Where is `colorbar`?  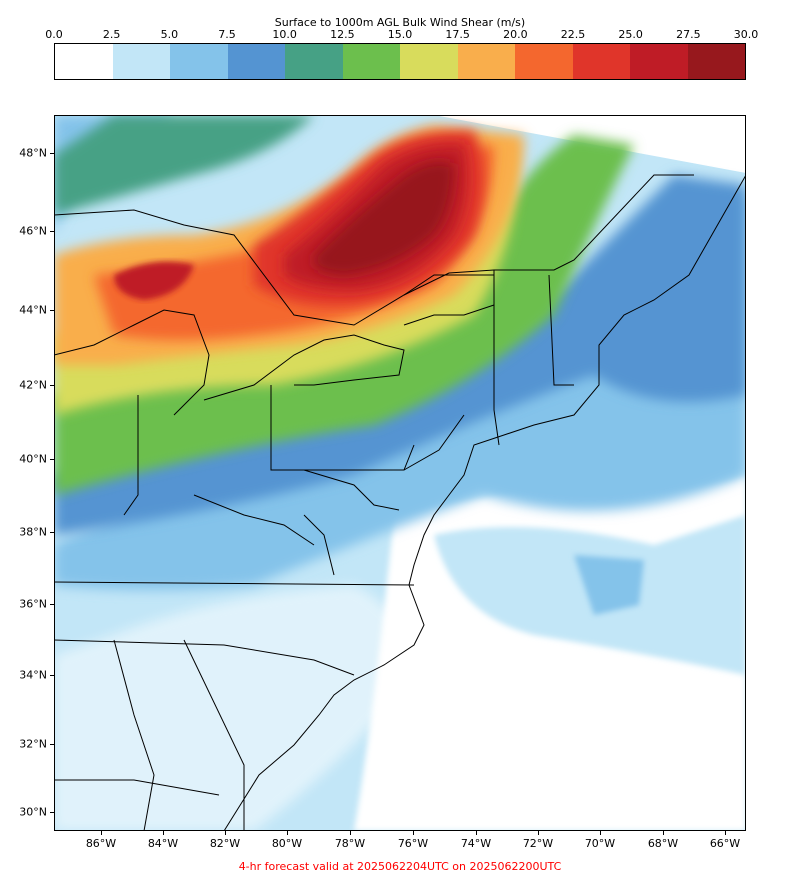
colorbar is located at coordinates (400, 61).